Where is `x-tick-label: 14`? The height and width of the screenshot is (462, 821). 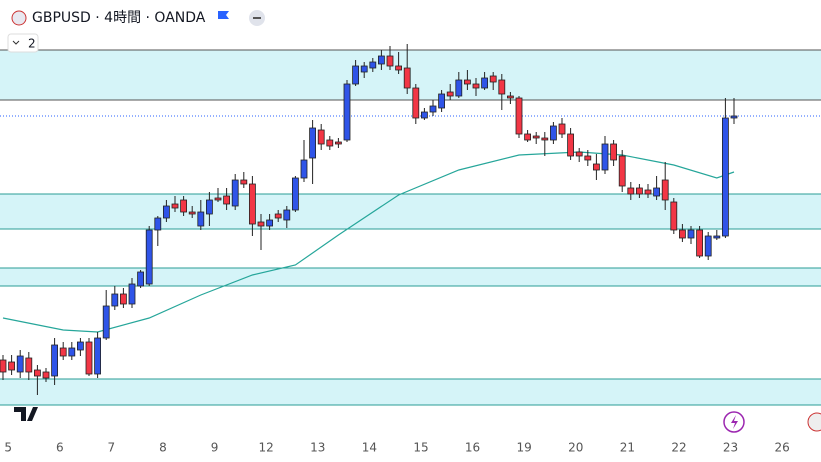
x-tick-label: 14 is located at coordinates (369, 448).